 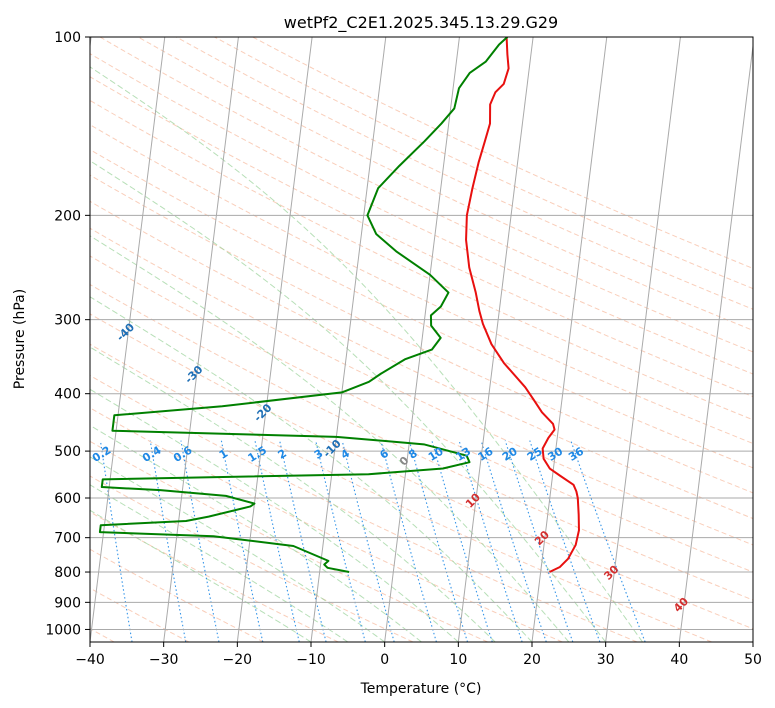 What do you see at coordinates (90, 660) in the screenshot?
I see `x-tick-label: −40` at bounding box center [90, 660].